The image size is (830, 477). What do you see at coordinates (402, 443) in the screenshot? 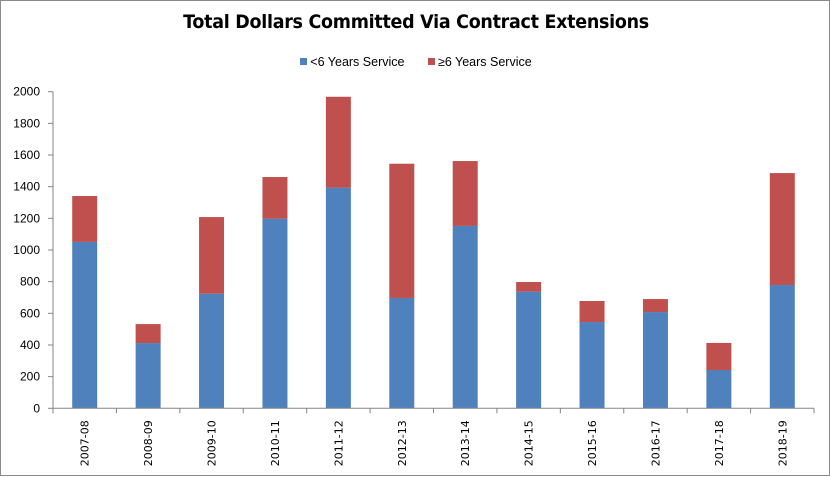
I see `x-tick-label: 2012-13` at bounding box center [402, 443].